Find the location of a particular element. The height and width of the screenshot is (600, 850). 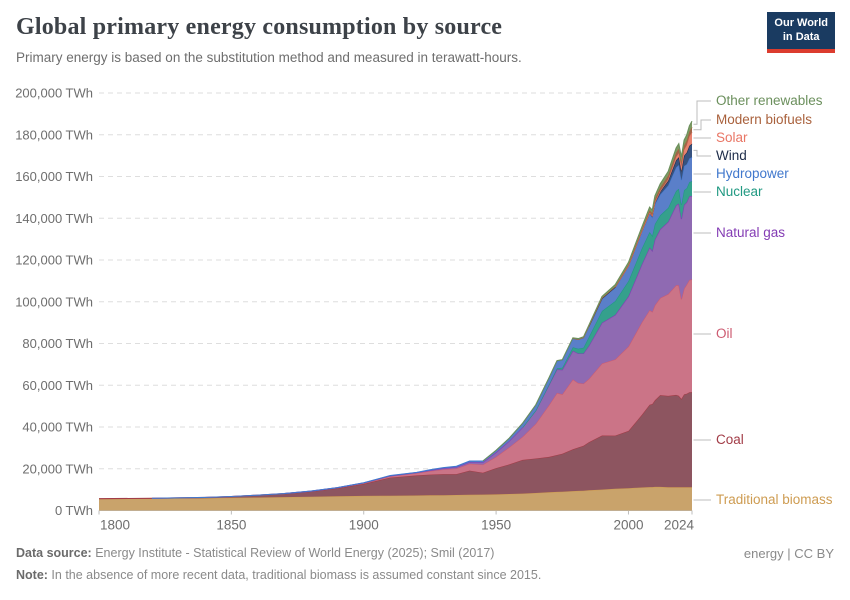

x-axis-label: 1900 is located at coordinates (364, 525).